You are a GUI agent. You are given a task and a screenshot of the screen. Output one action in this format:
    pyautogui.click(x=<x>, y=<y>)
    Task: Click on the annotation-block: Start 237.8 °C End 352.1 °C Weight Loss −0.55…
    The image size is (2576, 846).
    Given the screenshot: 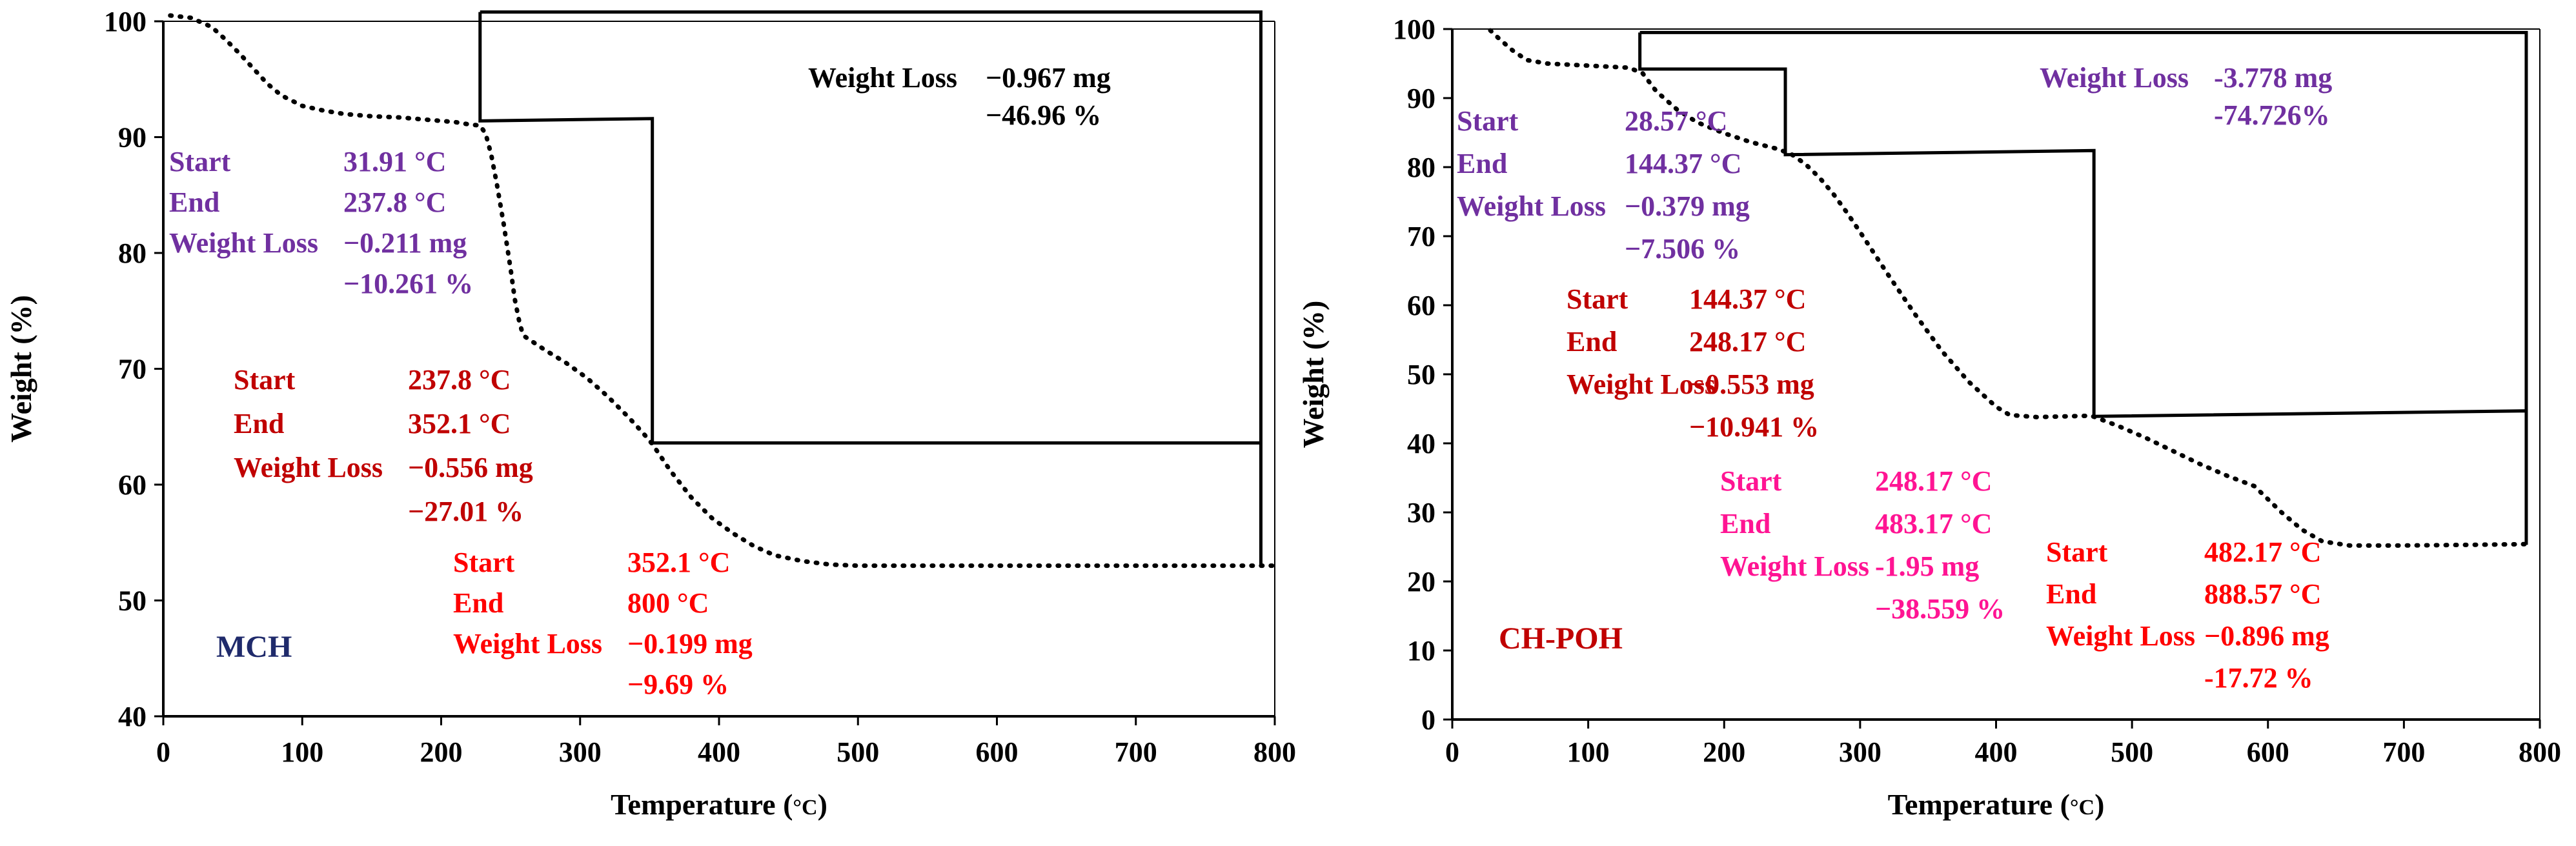 What is the action you would take?
    pyautogui.click(x=383, y=446)
    